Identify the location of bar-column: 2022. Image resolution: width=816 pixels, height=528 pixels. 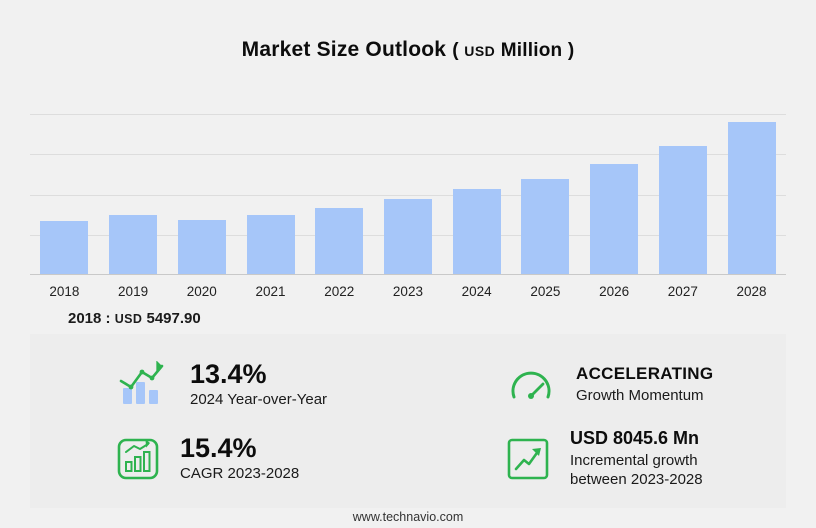
(339, 206).